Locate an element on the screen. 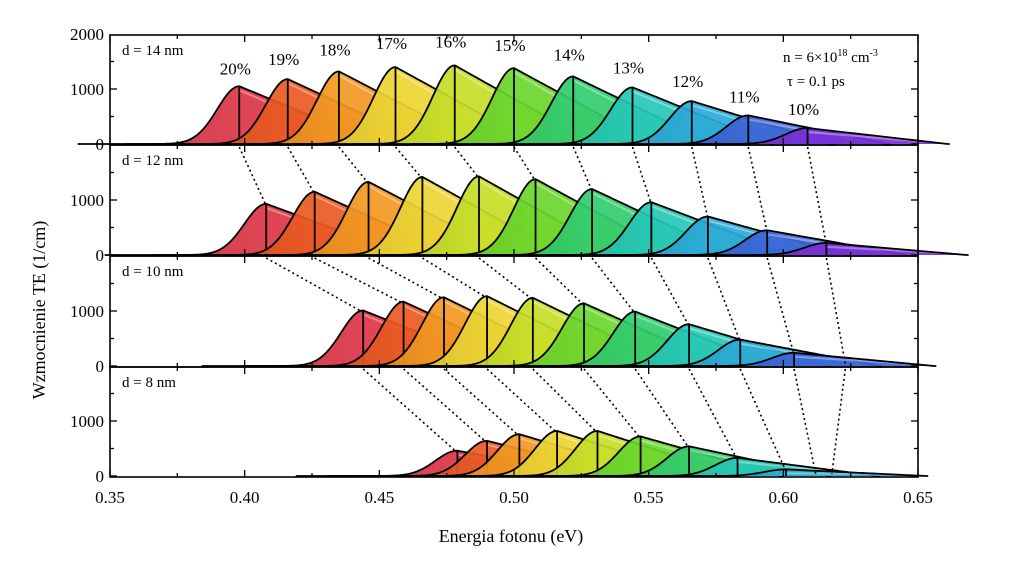  composition-label-10pct: 10% is located at coordinates (803, 109).